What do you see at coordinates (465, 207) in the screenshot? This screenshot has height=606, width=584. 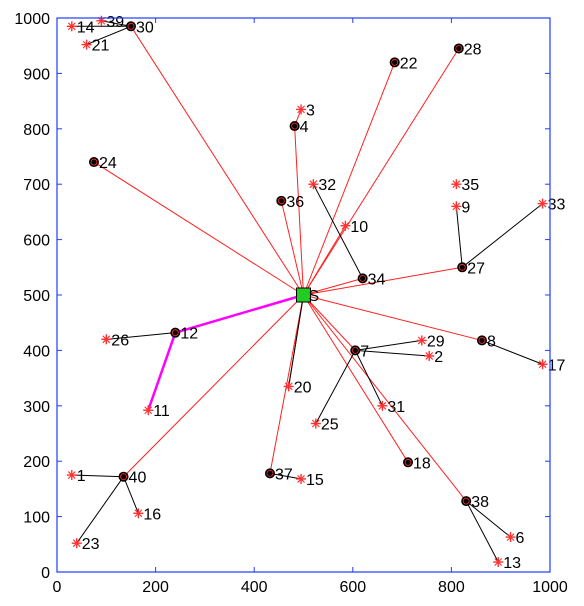 I see `red-point-label: 9` at bounding box center [465, 207].